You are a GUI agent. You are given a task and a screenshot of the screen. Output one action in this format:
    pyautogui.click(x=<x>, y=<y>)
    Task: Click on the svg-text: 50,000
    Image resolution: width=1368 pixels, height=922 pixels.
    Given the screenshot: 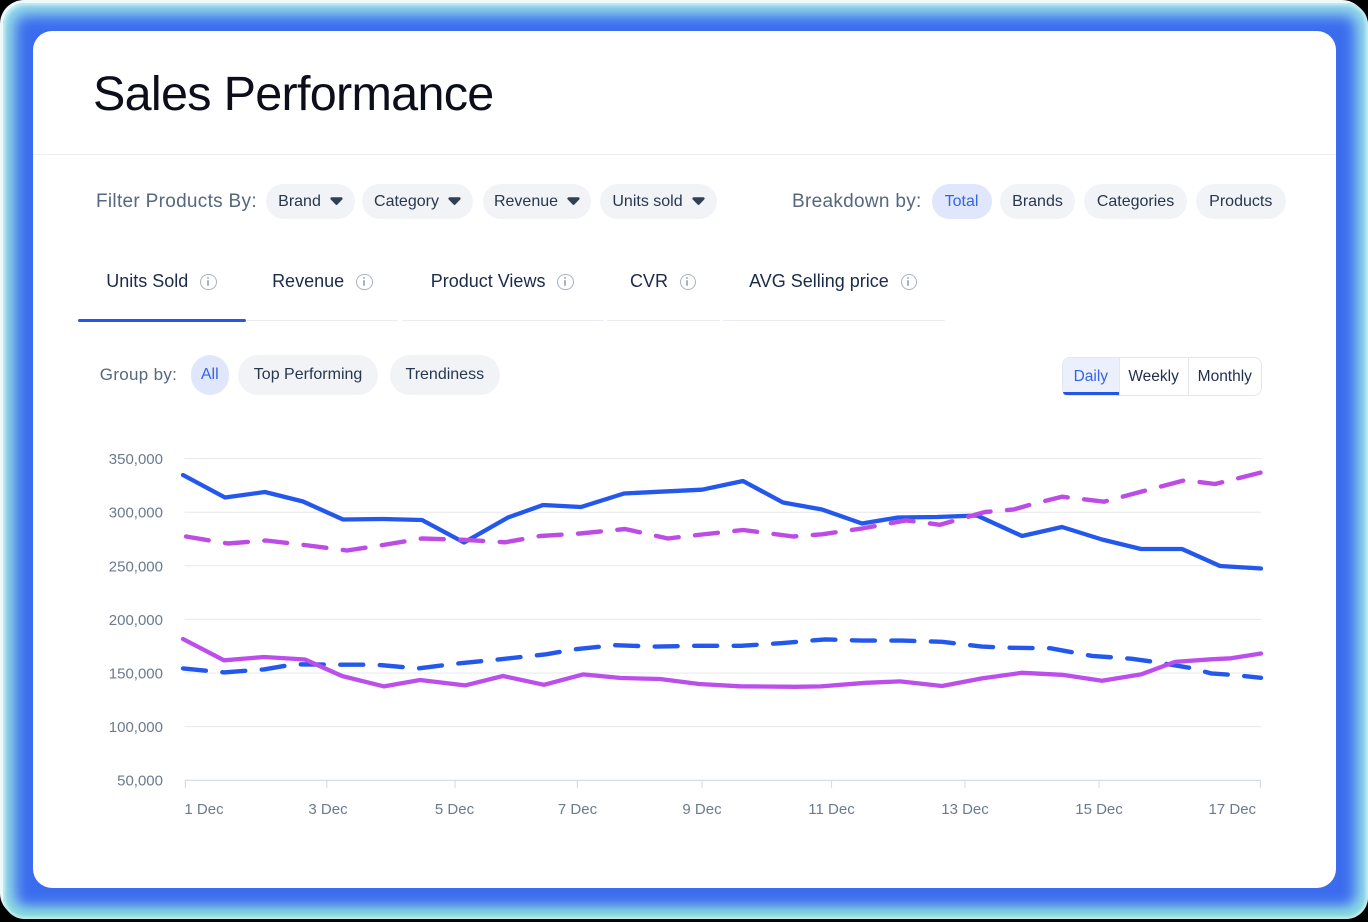 What is the action you would take?
    pyautogui.click(x=140, y=781)
    